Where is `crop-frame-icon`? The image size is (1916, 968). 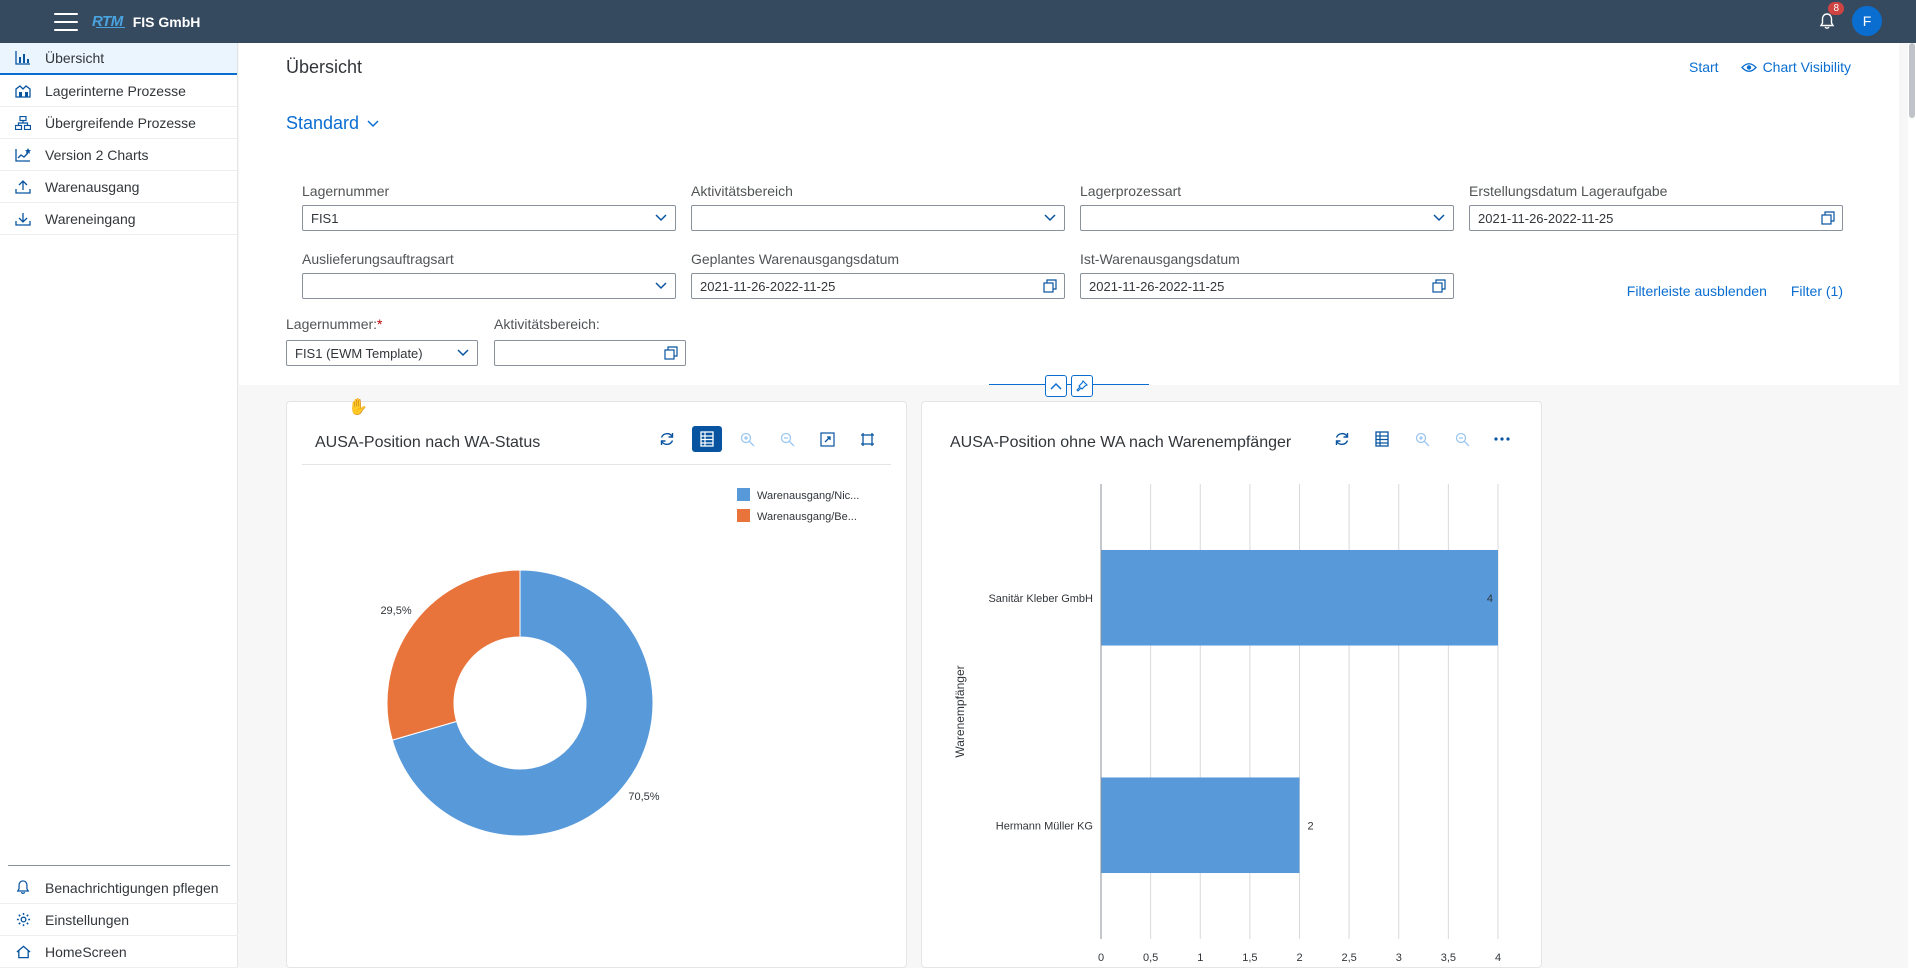 crop-frame-icon is located at coordinates (867, 439).